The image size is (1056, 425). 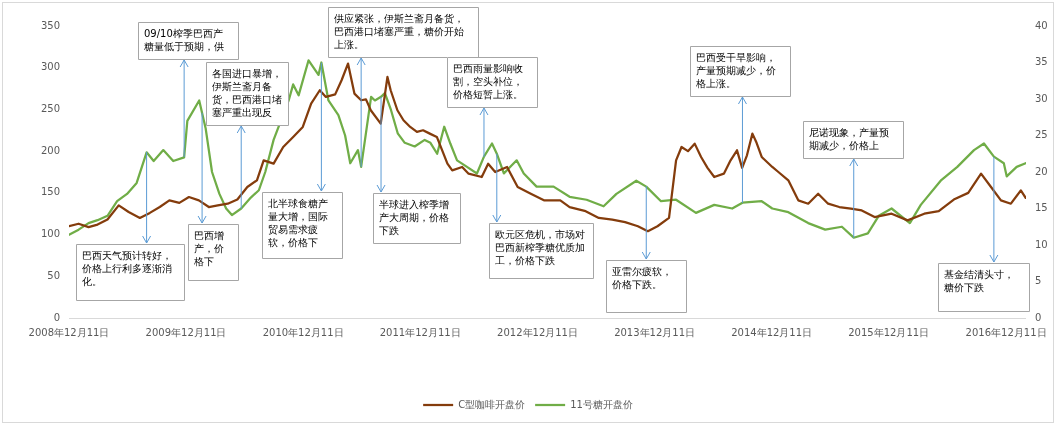 I want to click on annotation: 北半球食糖产量大增，国际贸易需求疲软，价格下, so click(x=298, y=222).